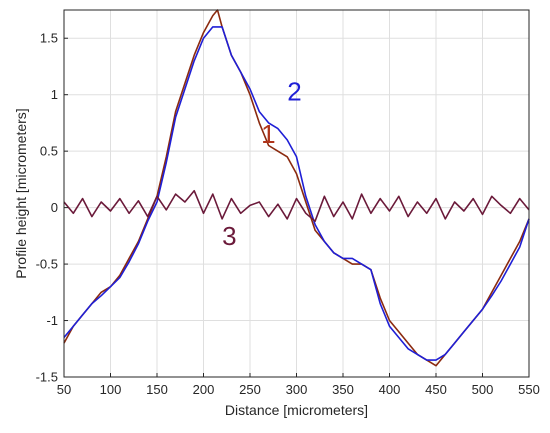 The image size is (550, 433). Describe the element at coordinates (64, 389) in the screenshot. I see `x-tick-label: 50` at that location.